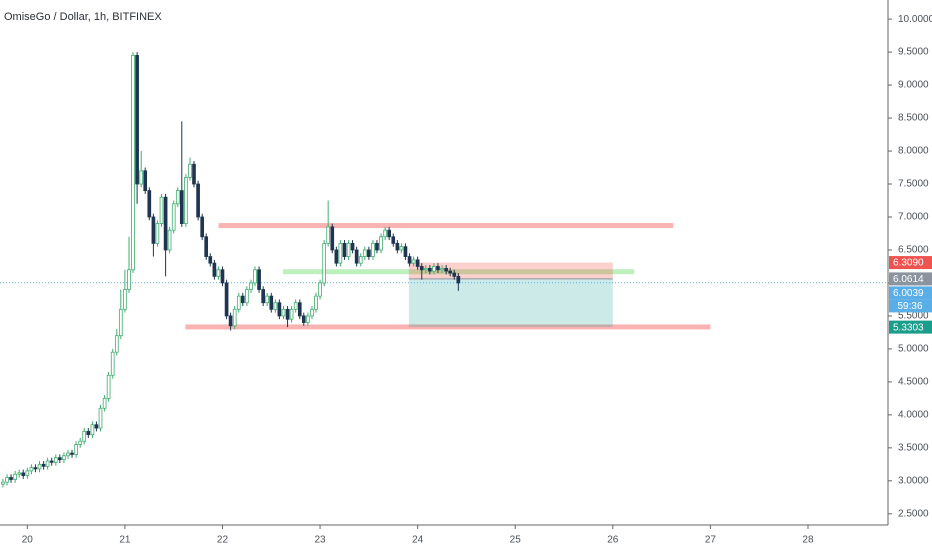 This screenshot has height=550, width=932. Describe the element at coordinates (908, 327) in the screenshot. I see `price-label: 5.3303` at that location.